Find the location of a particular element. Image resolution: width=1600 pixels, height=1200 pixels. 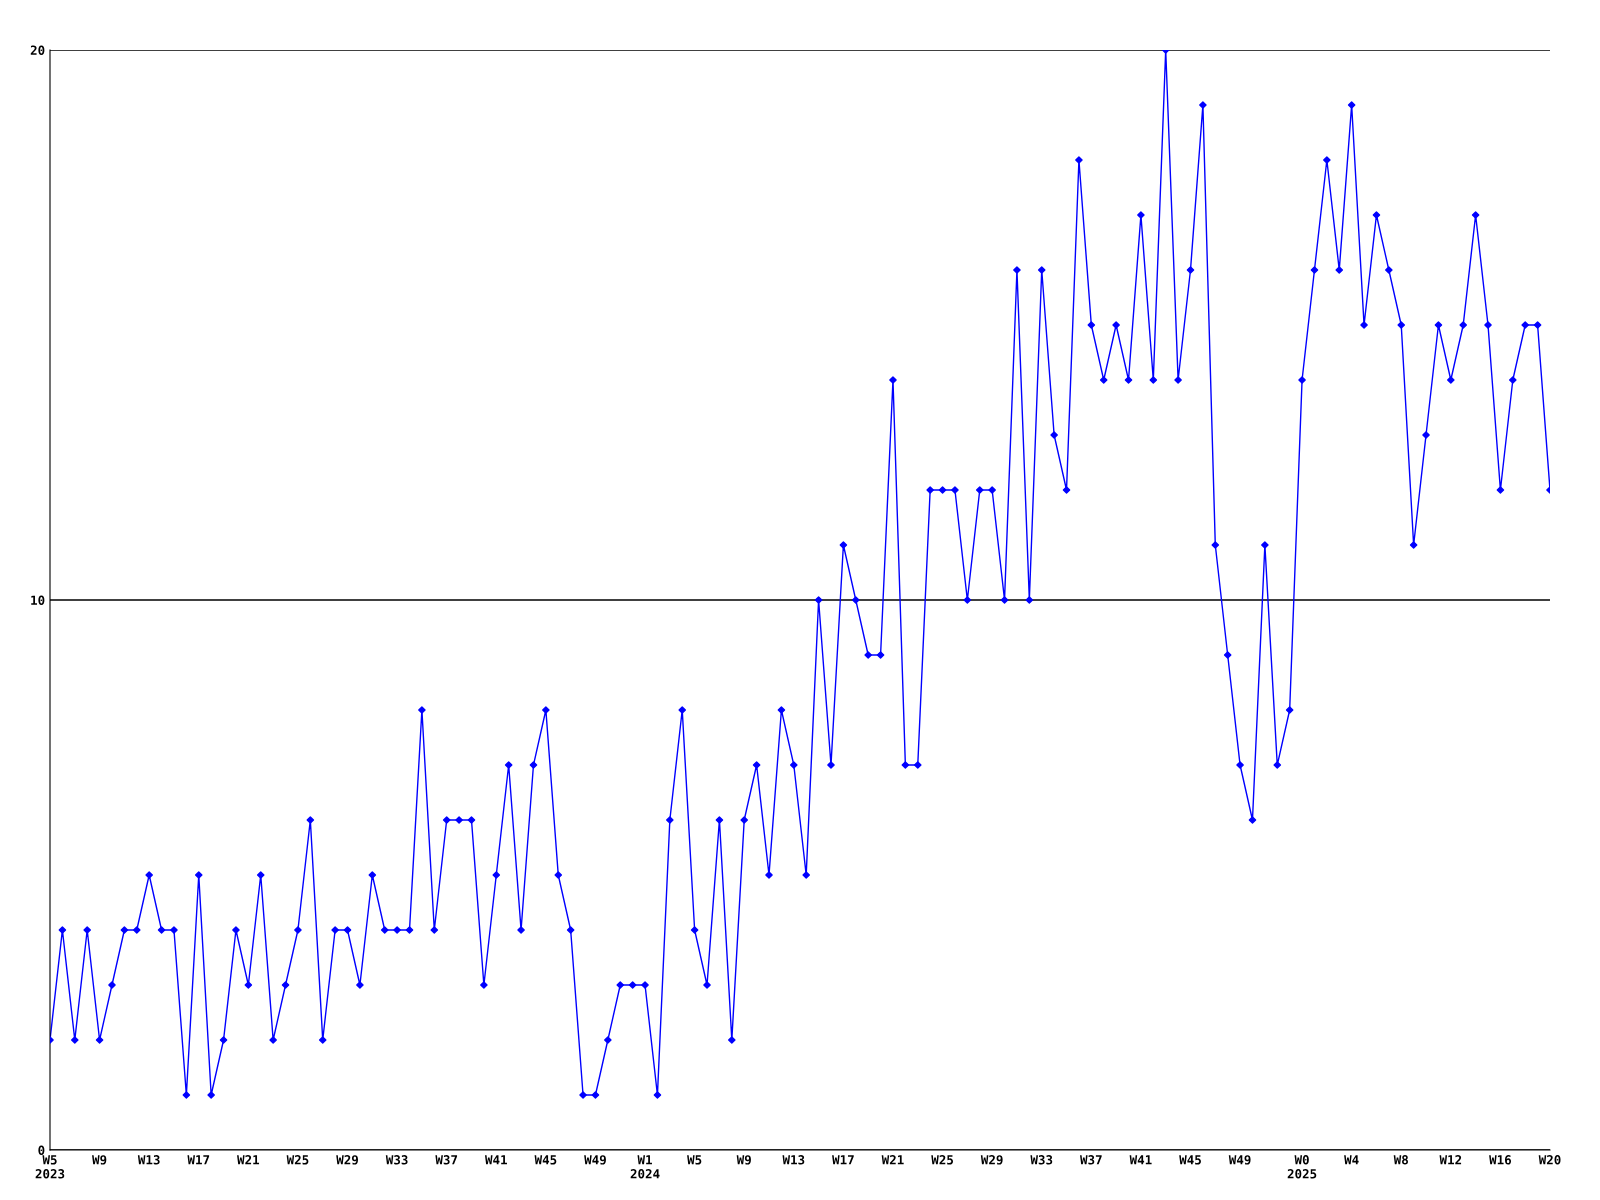

y-tick-label: 10 is located at coordinates (38, 600).